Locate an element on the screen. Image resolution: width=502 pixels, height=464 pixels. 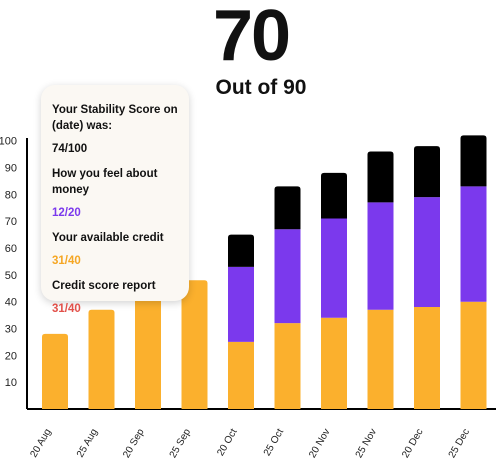
feel-label: How you feel about money is located at coordinates (105, 182).